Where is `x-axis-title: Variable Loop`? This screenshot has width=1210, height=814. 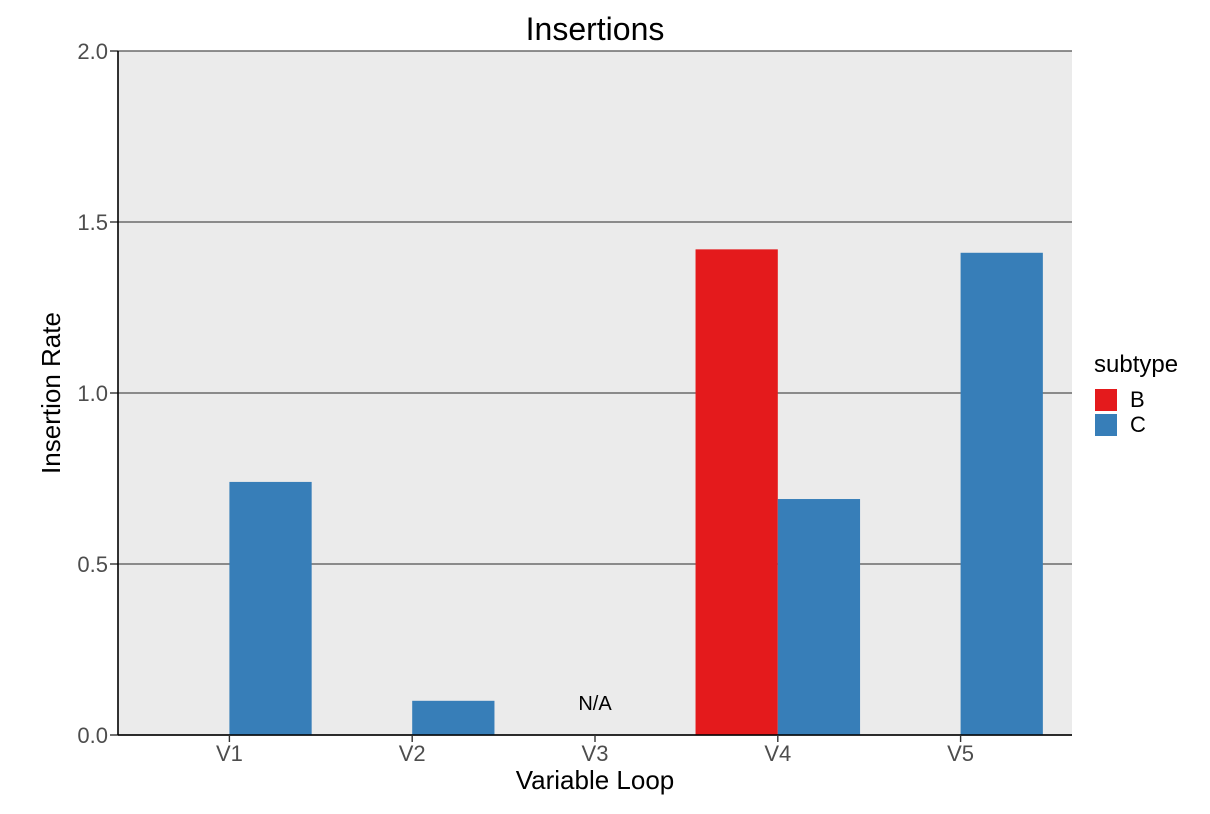 x-axis-title: Variable Loop is located at coordinates (595, 780).